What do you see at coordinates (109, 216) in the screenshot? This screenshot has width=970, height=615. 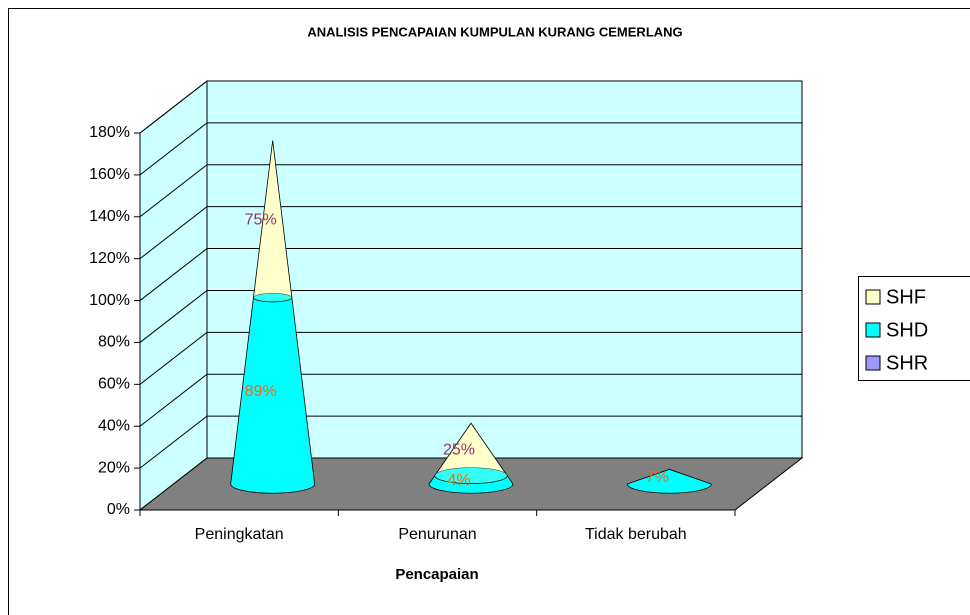 I see `y-tick-label: 140%` at bounding box center [109, 216].